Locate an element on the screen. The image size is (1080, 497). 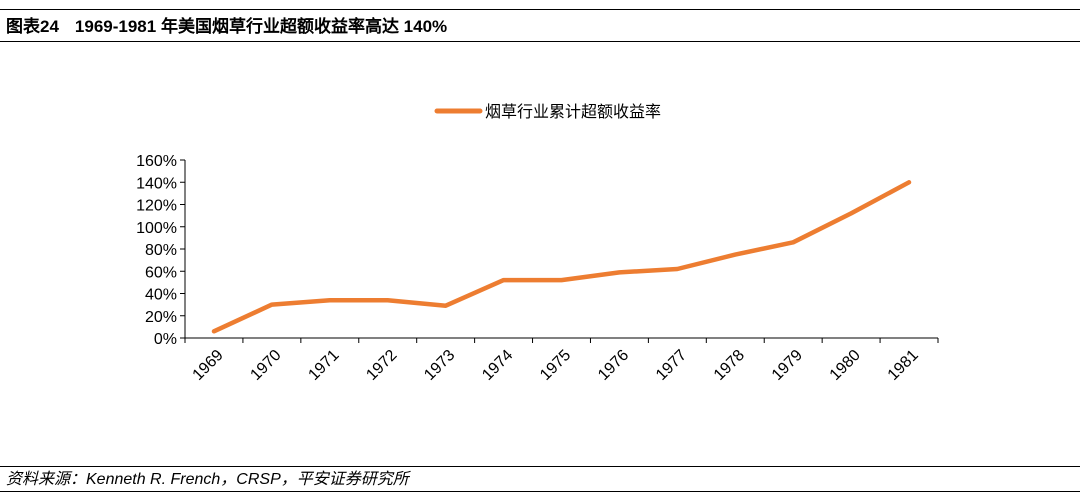
figure-title: 图表24 1969-1981 年美国烟草行业超额收益率高达 140% is located at coordinates (226, 27).